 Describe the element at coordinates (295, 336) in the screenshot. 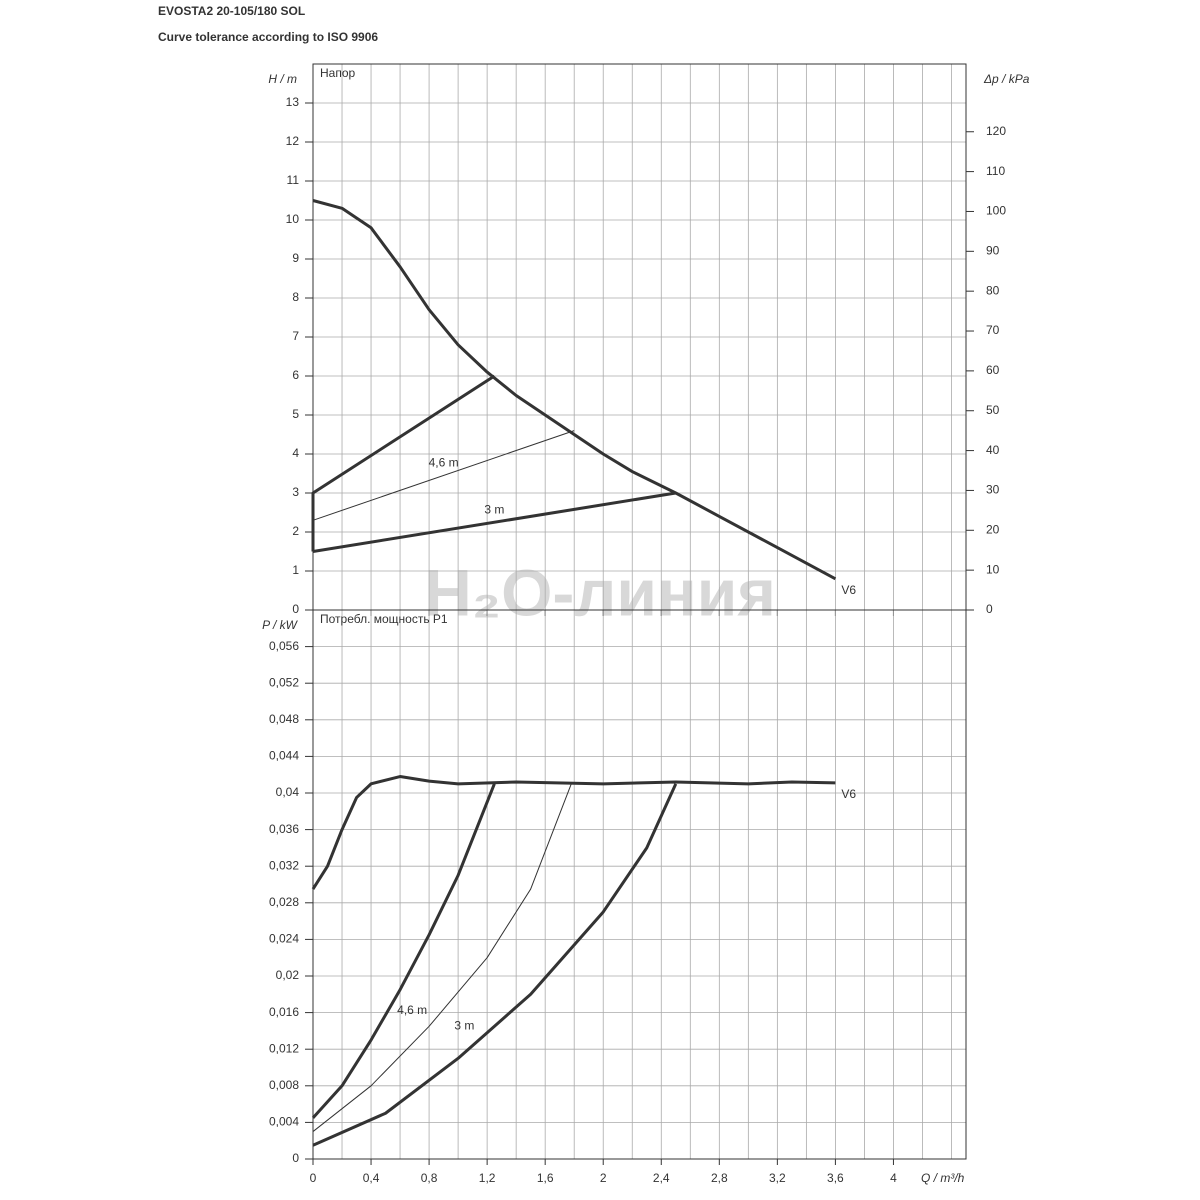

I see `y-tick-label: 7` at that location.